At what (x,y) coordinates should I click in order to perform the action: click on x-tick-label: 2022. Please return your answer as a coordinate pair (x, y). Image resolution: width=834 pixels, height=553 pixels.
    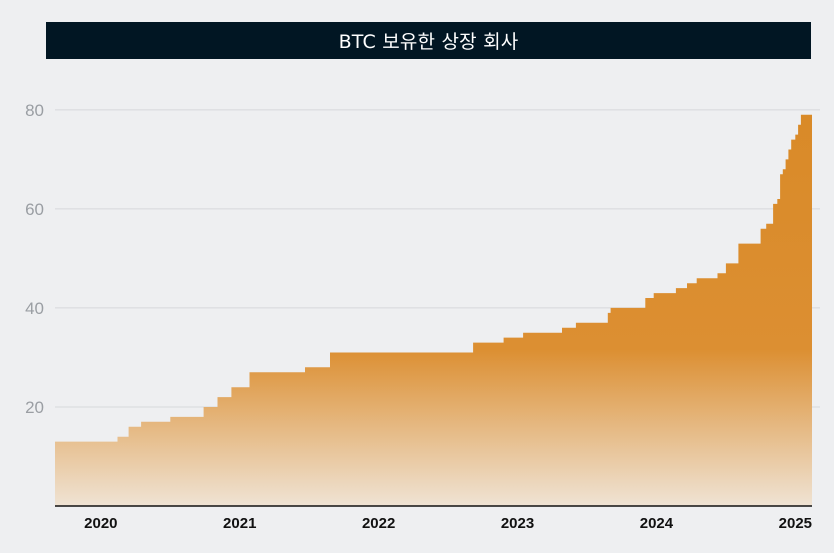
    Looking at the image, I should click on (378, 523).